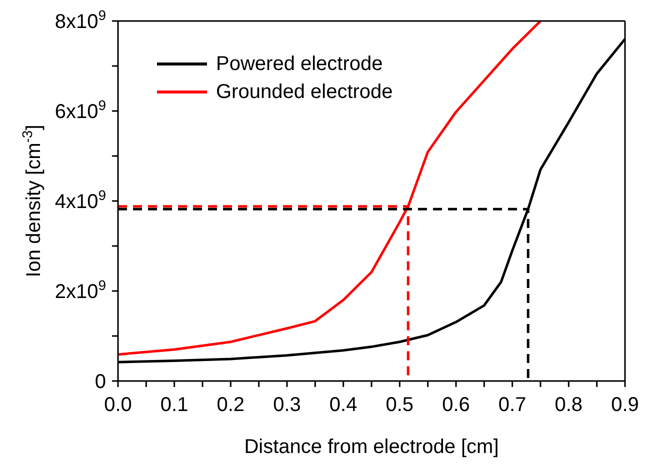  I want to click on x-axis-title: Distance from electrode [cm], so click(371, 447).